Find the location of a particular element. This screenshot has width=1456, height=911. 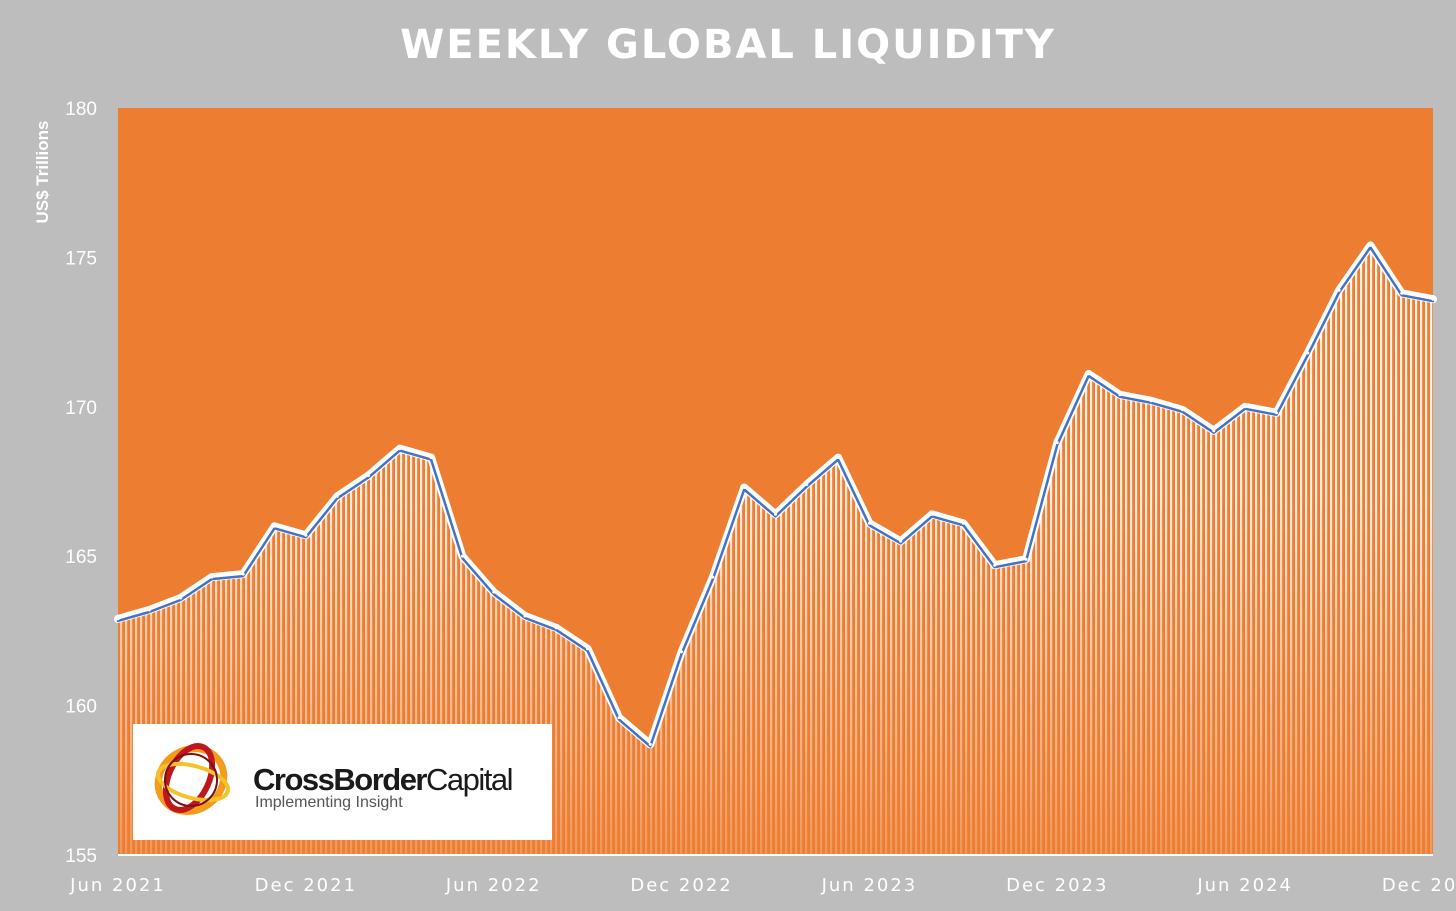

x-tick-label: Jun 2021 is located at coordinates (117, 885).